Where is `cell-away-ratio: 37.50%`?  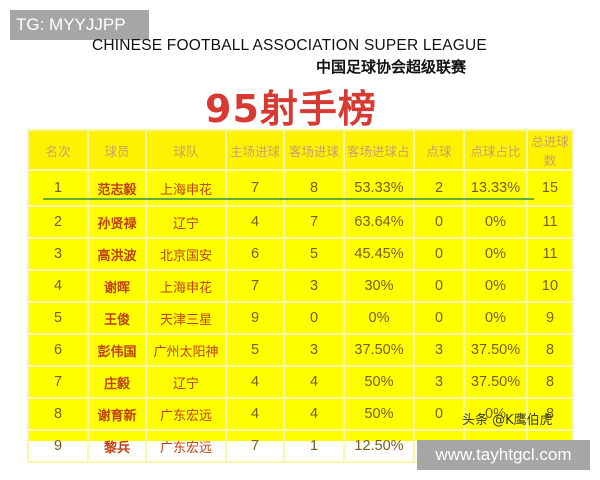
cell-away-ratio: 37.50% is located at coordinates (379, 350).